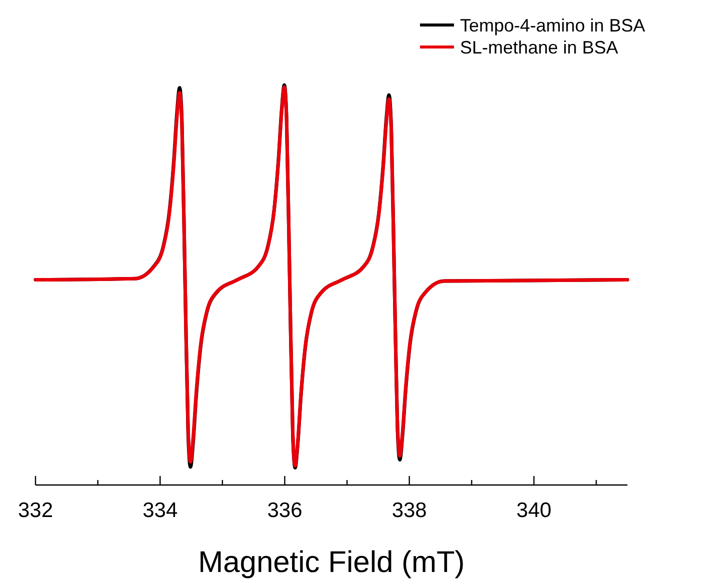 This screenshot has width=712, height=585. Describe the element at coordinates (409, 510) in the screenshot. I see `x-tick-label: 338` at that location.